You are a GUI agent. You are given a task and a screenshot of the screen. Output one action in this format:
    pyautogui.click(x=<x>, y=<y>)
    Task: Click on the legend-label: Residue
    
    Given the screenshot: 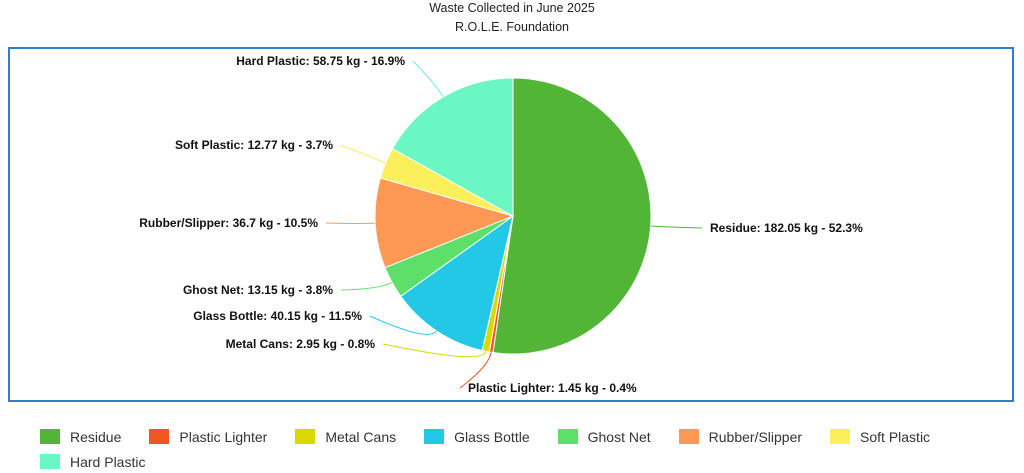 What is the action you would take?
    pyautogui.click(x=96, y=436)
    